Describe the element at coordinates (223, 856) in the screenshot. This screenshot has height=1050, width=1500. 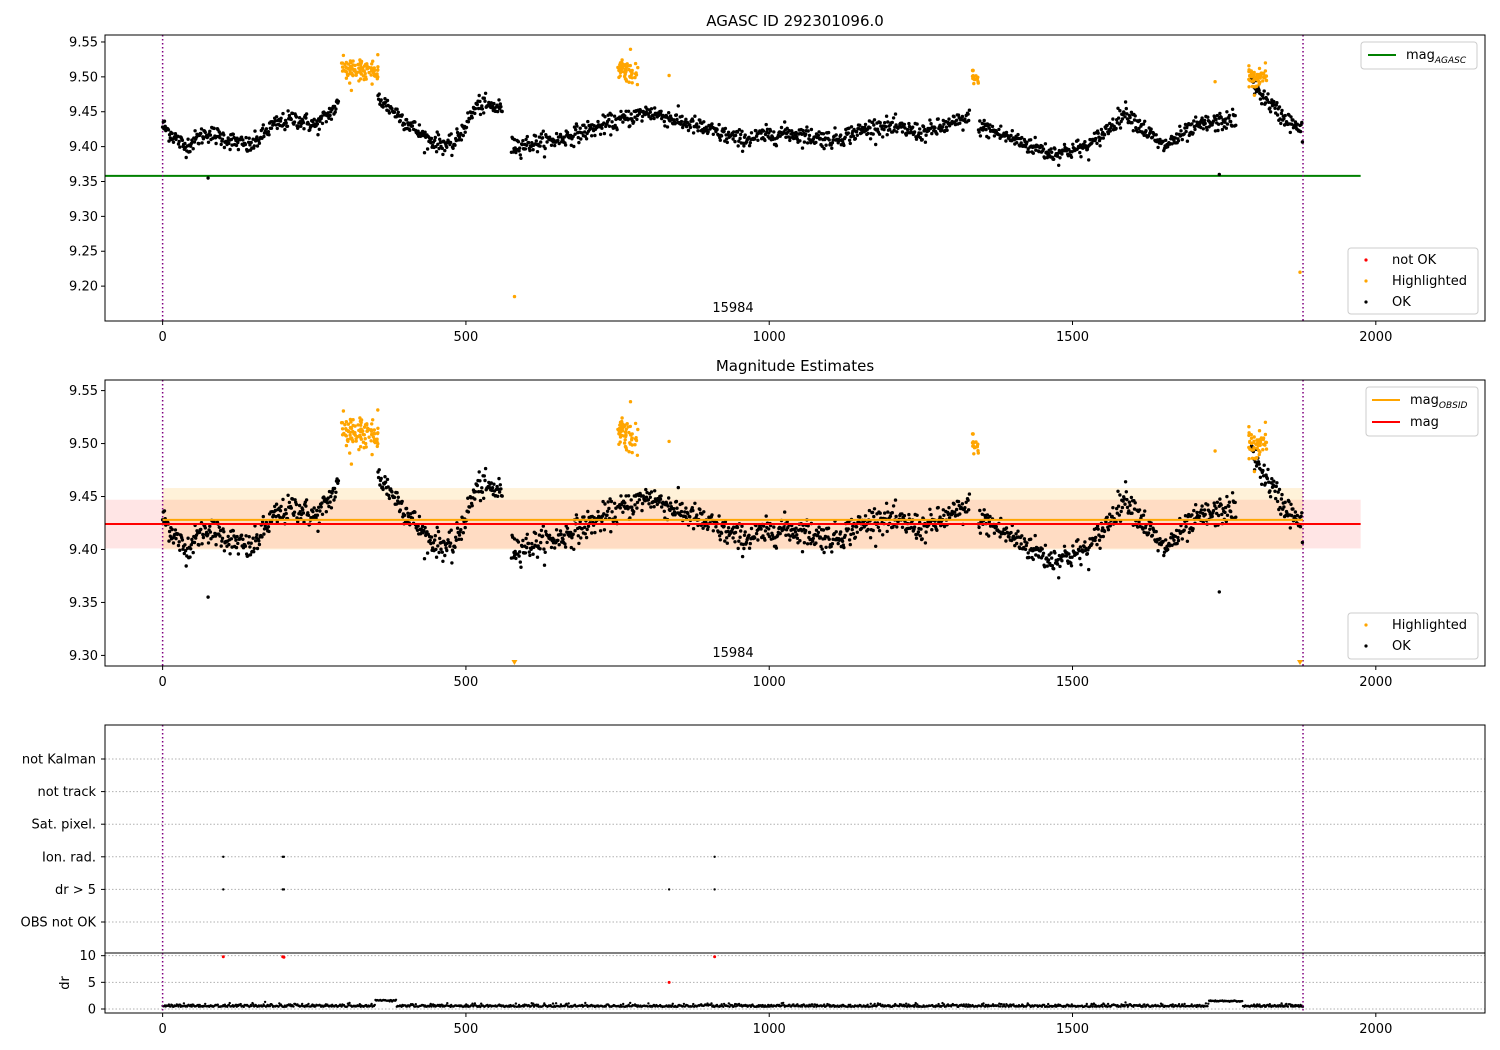
I see `flag-point` at that location.